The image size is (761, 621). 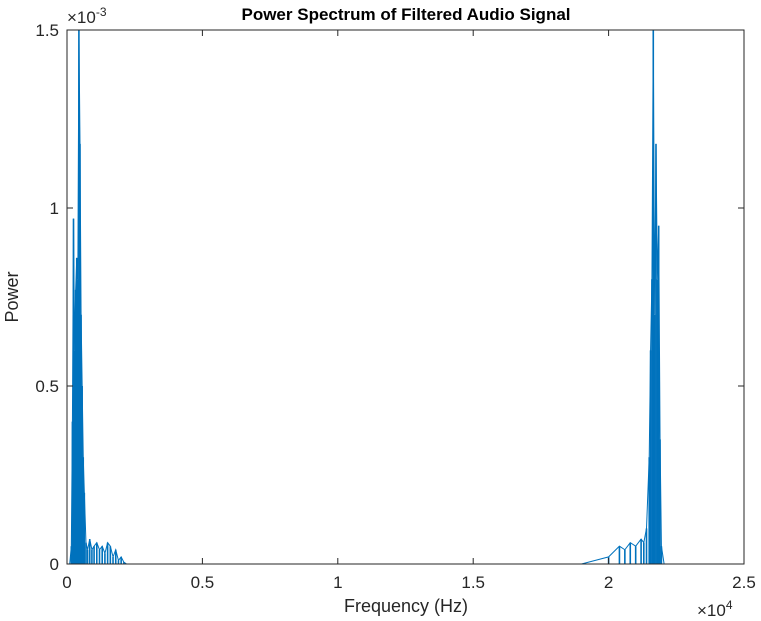 What do you see at coordinates (406, 606) in the screenshot?
I see `x-axis-label: Frequency (Hz)` at bounding box center [406, 606].